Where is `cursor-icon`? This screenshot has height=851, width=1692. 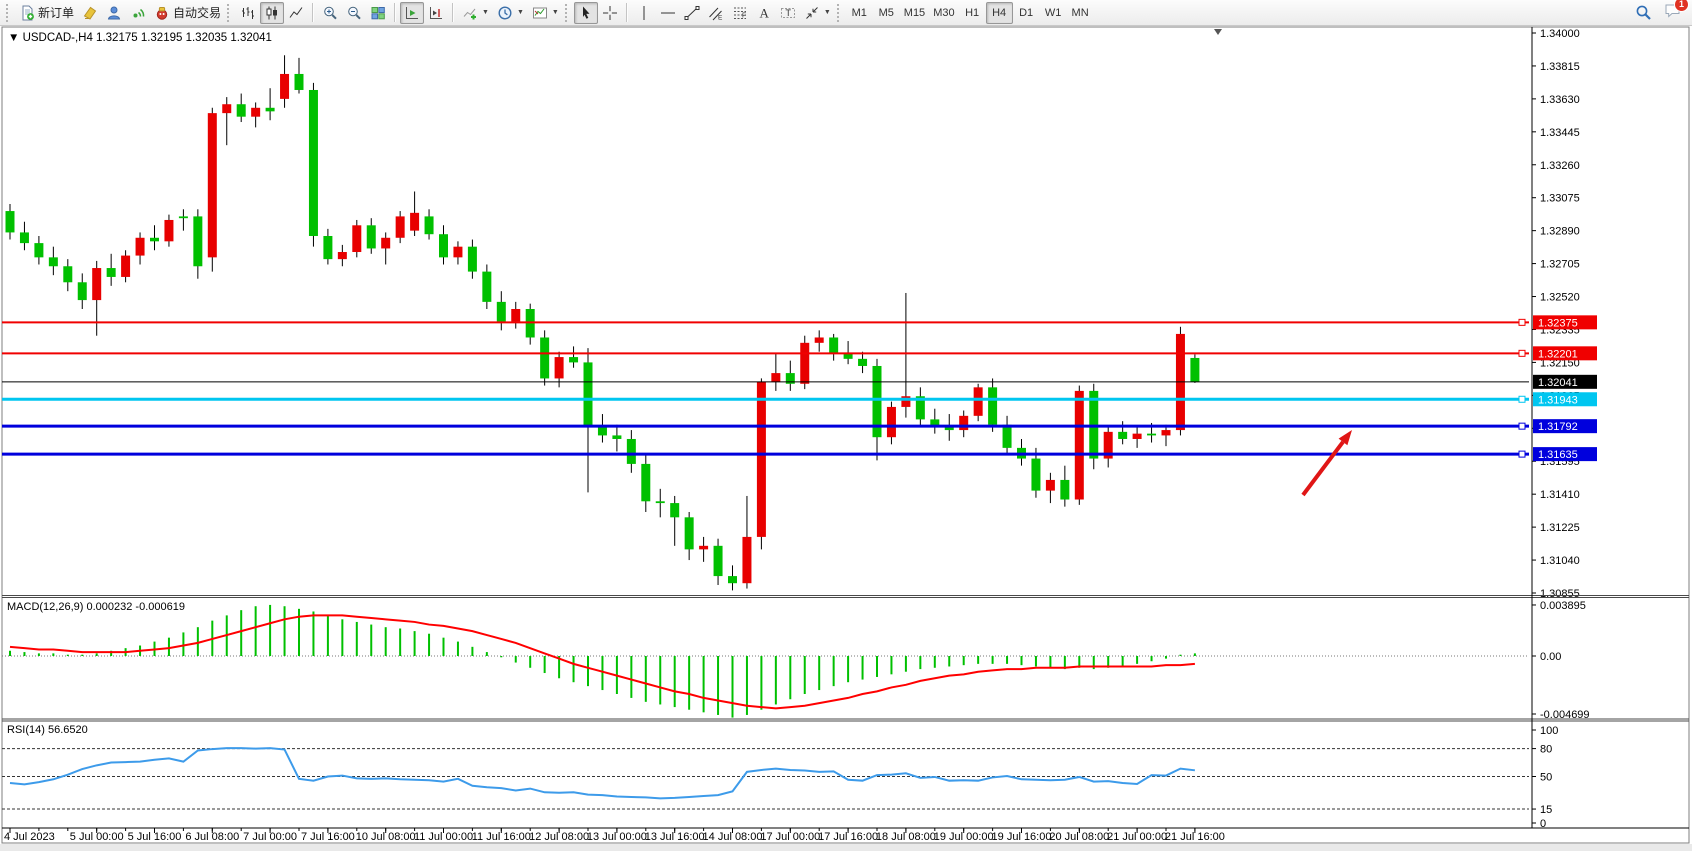 cursor-icon is located at coordinates (586, 12).